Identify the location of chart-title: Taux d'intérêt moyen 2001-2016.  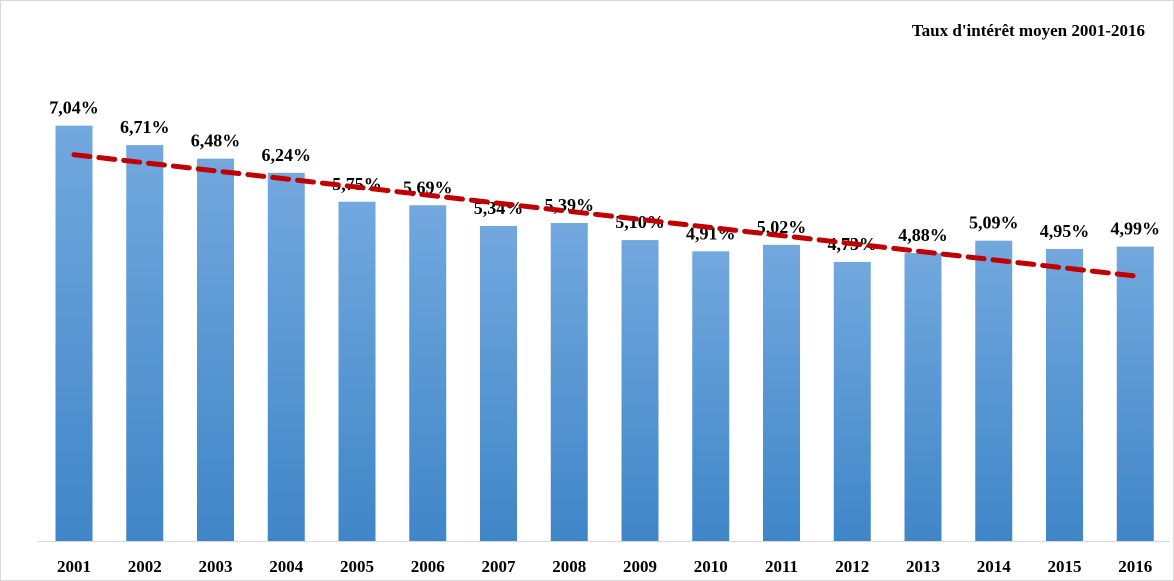
(1028, 30).